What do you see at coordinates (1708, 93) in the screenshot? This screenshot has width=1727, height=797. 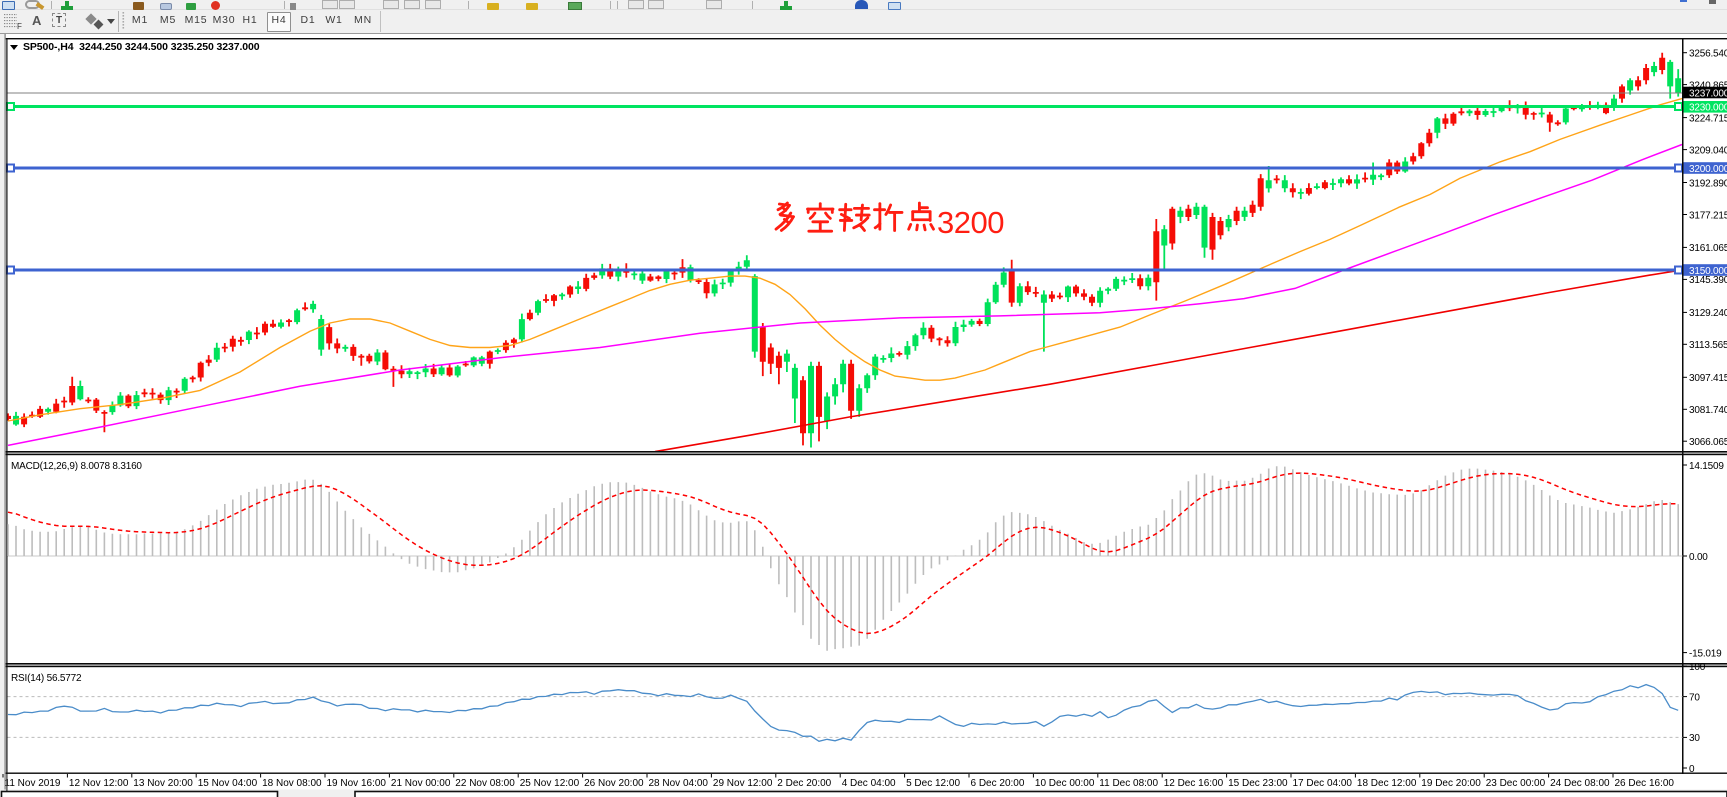 I see `svg-text: 3237.000` at bounding box center [1708, 93].